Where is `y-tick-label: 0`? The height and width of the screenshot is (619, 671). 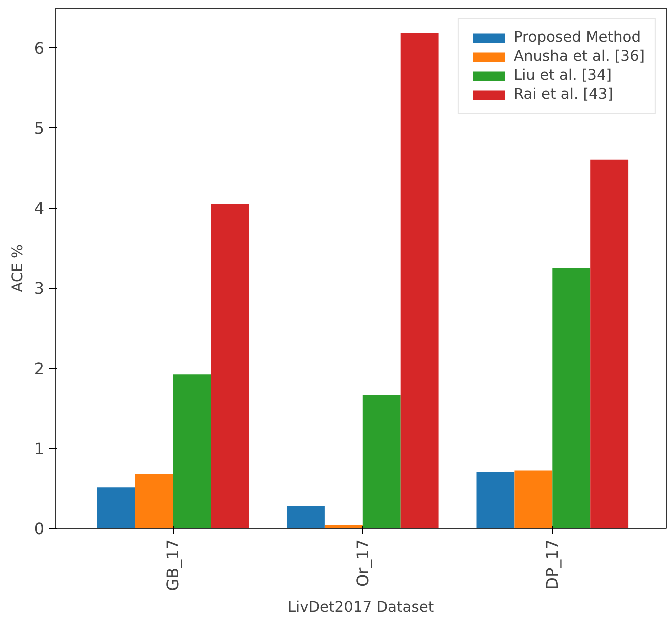
y-tick-label: 0 is located at coordinates (39, 529).